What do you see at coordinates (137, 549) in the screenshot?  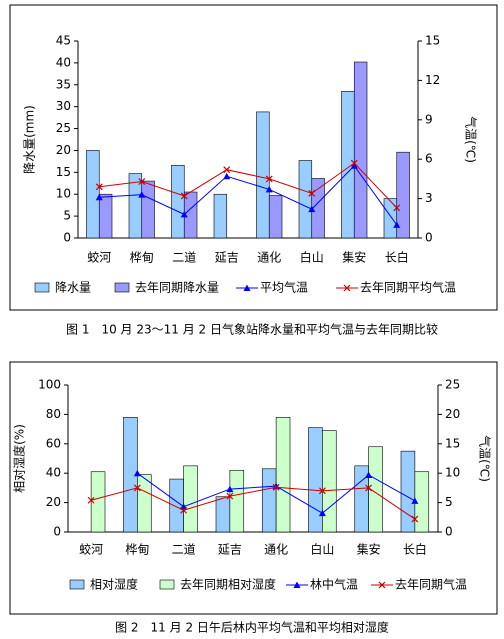 I see `x-tick-label: 桦甸` at bounding box center [137, 549].